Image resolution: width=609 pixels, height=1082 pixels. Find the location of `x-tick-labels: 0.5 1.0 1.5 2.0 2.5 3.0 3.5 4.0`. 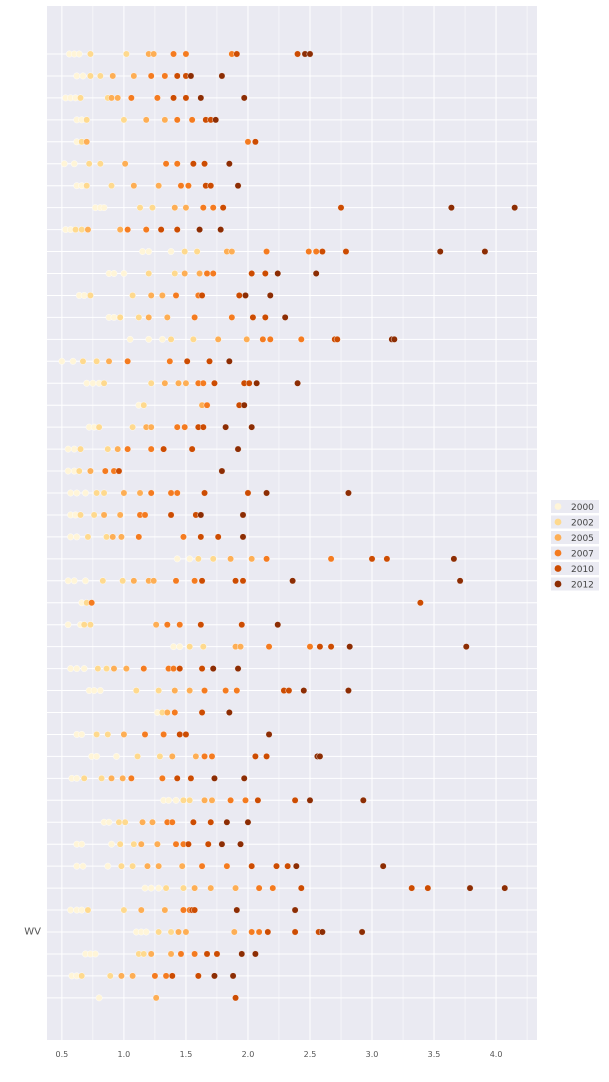

x-tick-labels: 0.5 1.0 1.5 2.0 2.5 3.0 3.5 4.0 is located at coordinates (279, 1054).